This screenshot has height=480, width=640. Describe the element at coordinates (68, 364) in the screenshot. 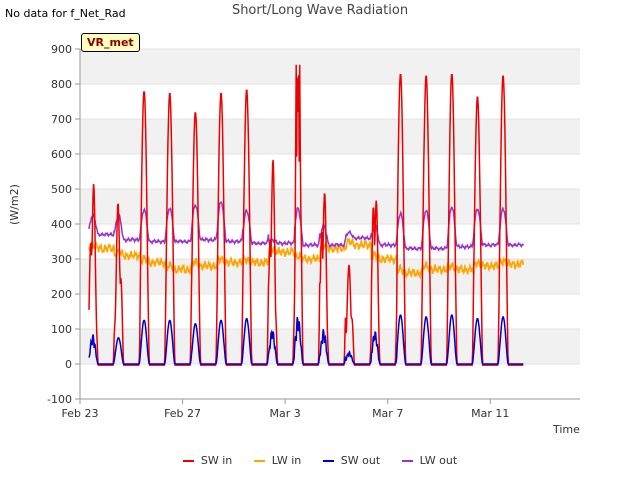

I see `y-tick-label: 0` at that location.